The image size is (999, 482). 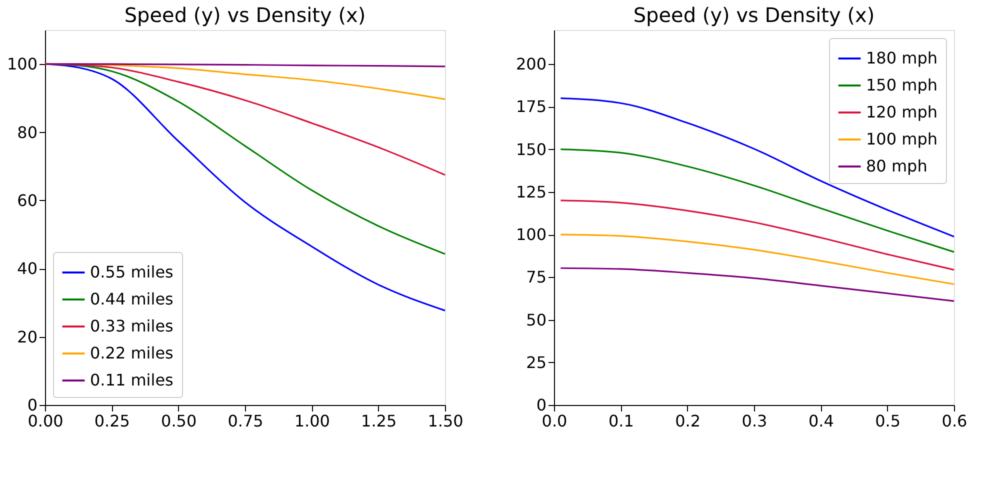 What do you see at coordinates (531, 64) in the screenshot?
I see `y-tick-label: 200` at bounding box center [531, 64].